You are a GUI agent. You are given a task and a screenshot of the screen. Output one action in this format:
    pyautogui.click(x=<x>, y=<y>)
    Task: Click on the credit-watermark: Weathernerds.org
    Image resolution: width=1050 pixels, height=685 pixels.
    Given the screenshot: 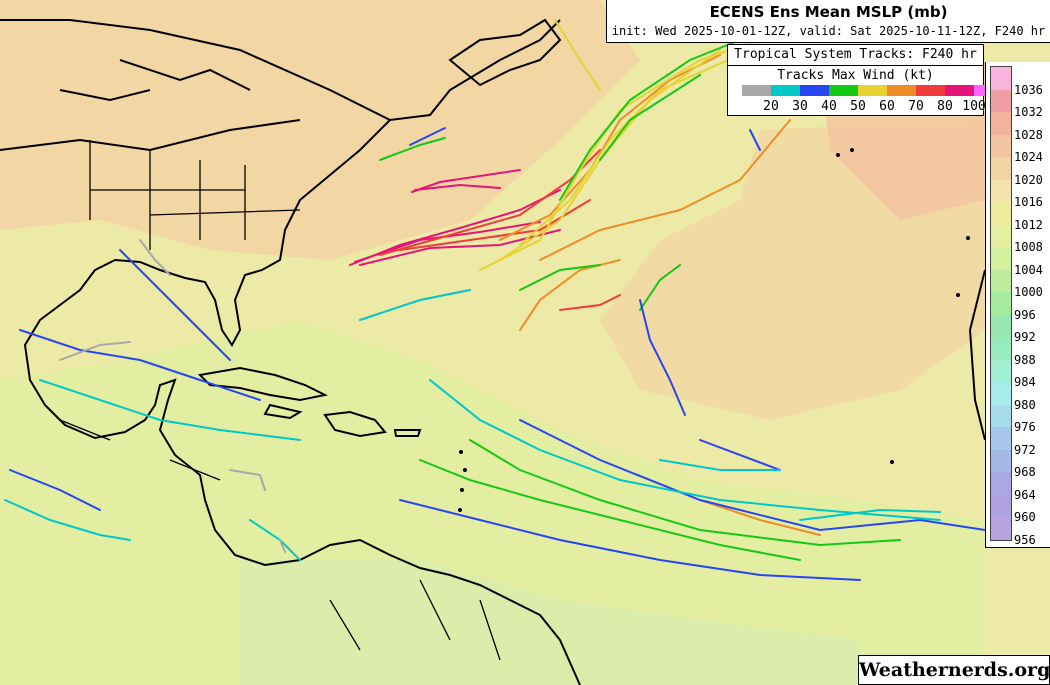 What is the action you would take?
    pyautogui.click(x=954, y=670)
    